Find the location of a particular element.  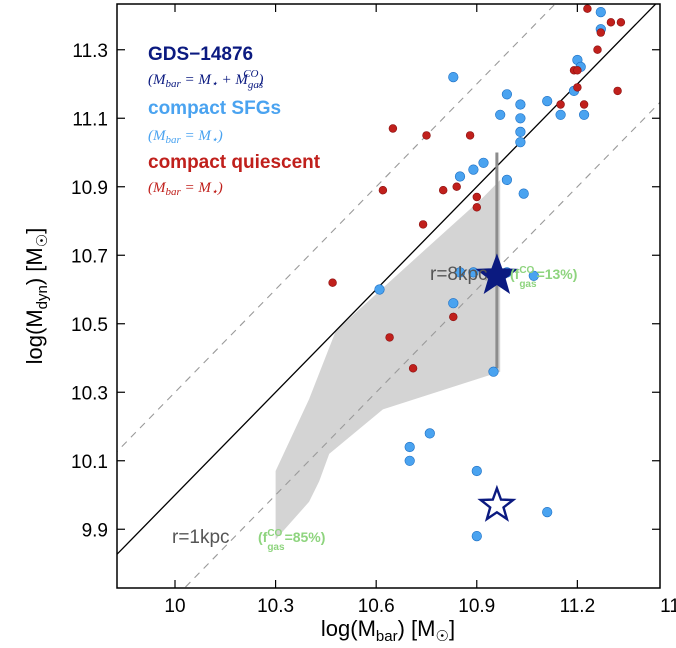

x-axis-label: log(Mbar) [M☉] is located at coordinates (388, 630).